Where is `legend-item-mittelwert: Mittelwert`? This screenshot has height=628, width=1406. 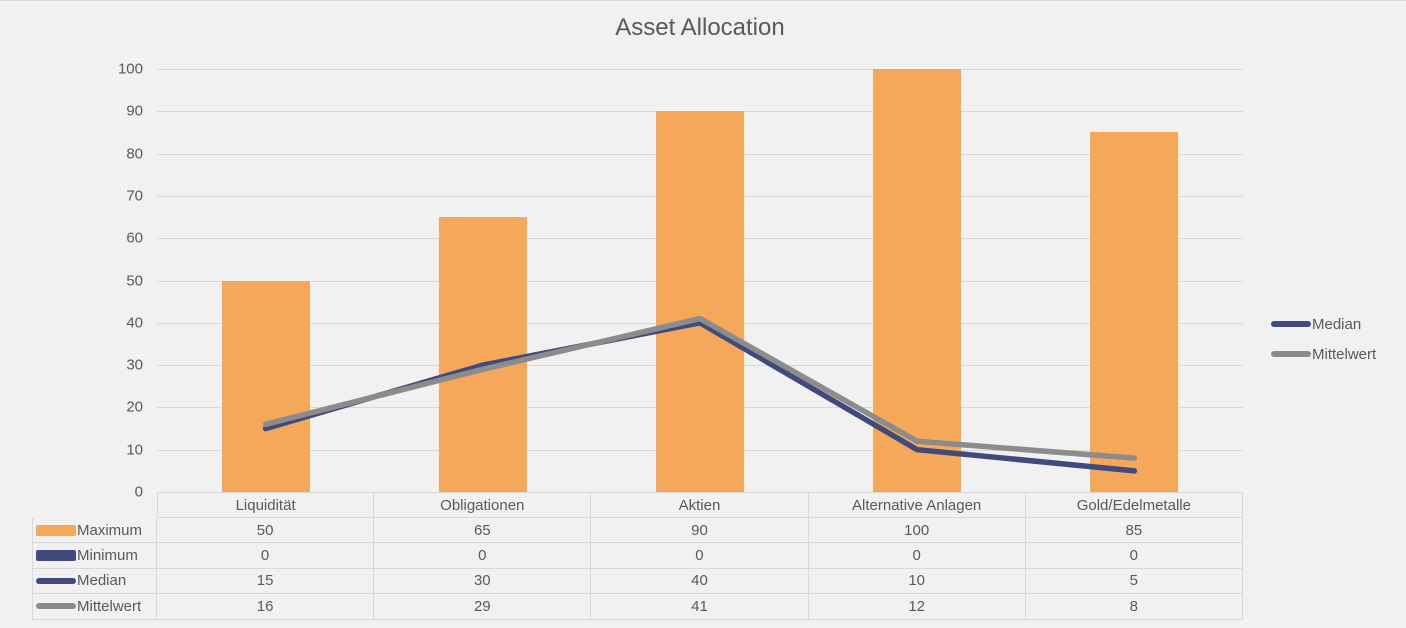
legend-item-mittelwert: Mittelwert is located at coordinates (1323, 354).